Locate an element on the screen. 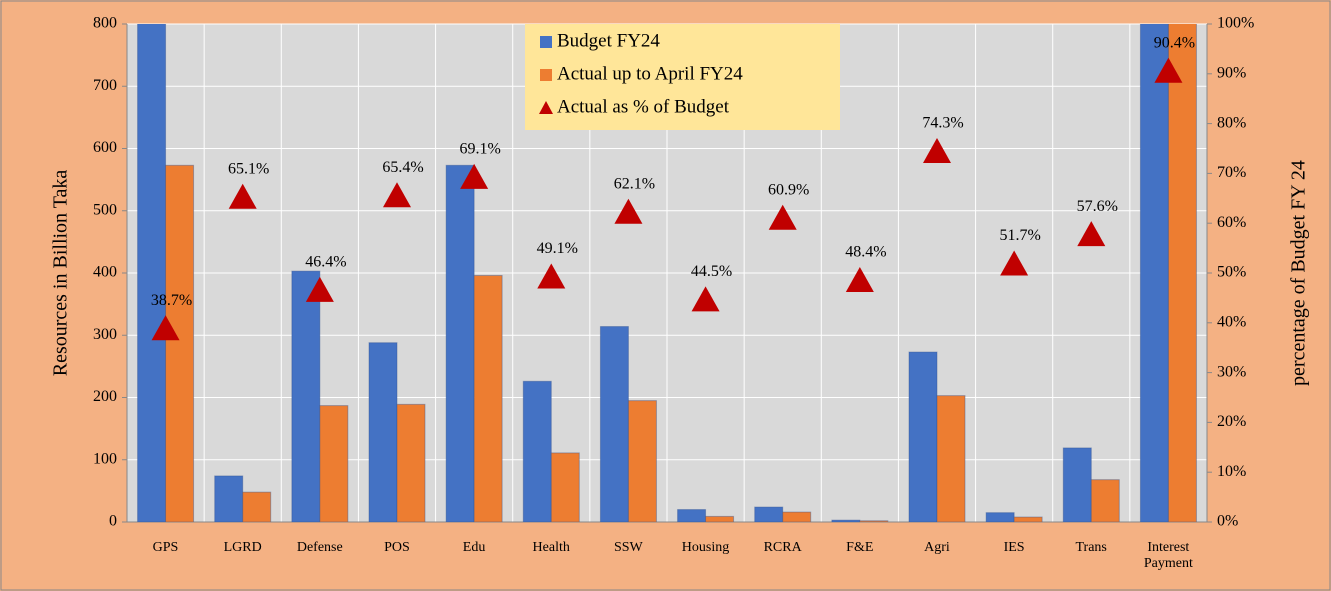 The width and height of the screenshot is (1331, 591). data-label: 74.3% is located at coordinates (942, 123).